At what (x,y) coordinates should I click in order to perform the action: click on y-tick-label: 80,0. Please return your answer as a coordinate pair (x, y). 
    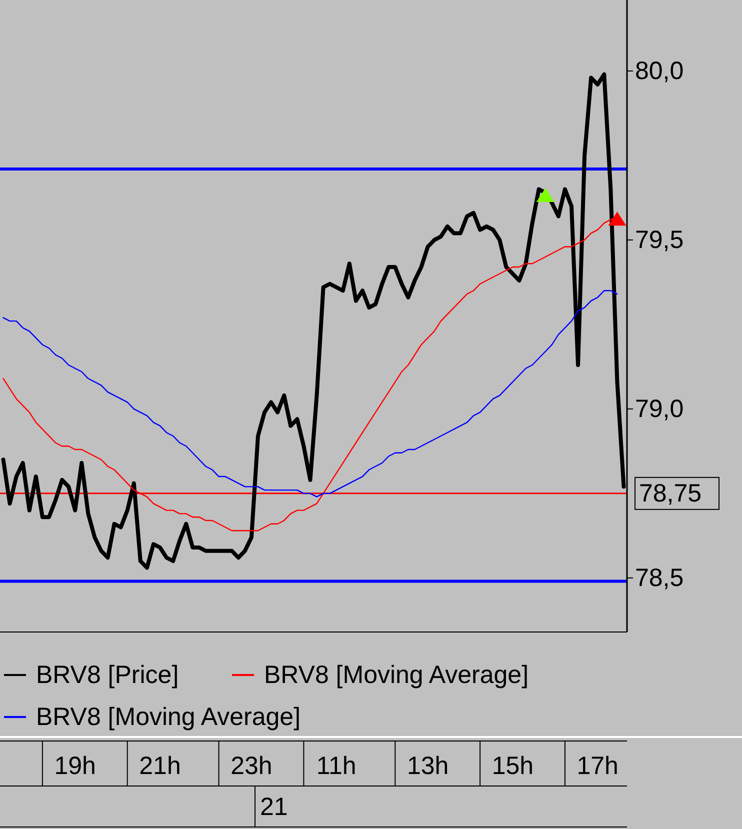
    Looking at the image, I should click on (659, 70).